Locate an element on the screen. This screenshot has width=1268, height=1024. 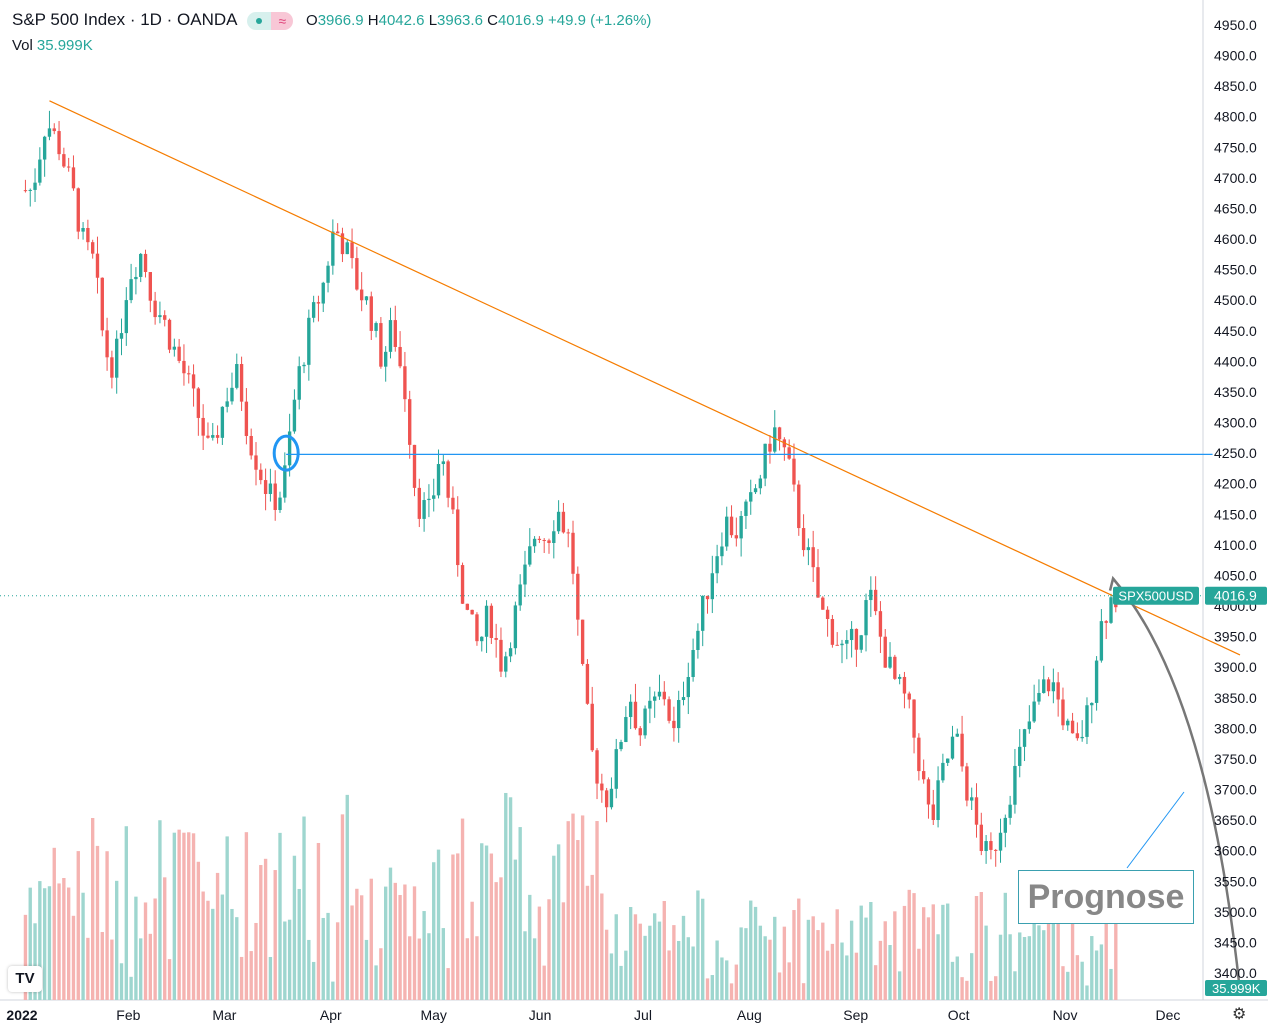
market-status-icon is located at coordinates (259, 21).